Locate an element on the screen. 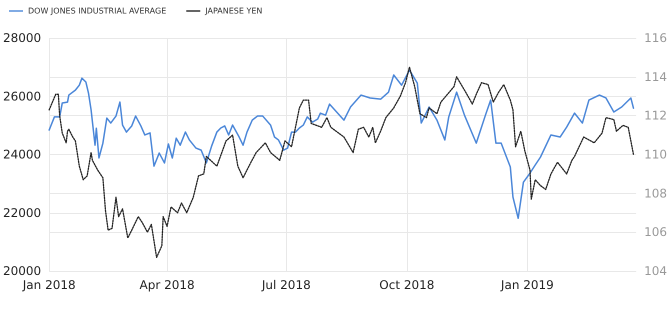  y-tick-label: 22000 is located at coordinates (22, 213).